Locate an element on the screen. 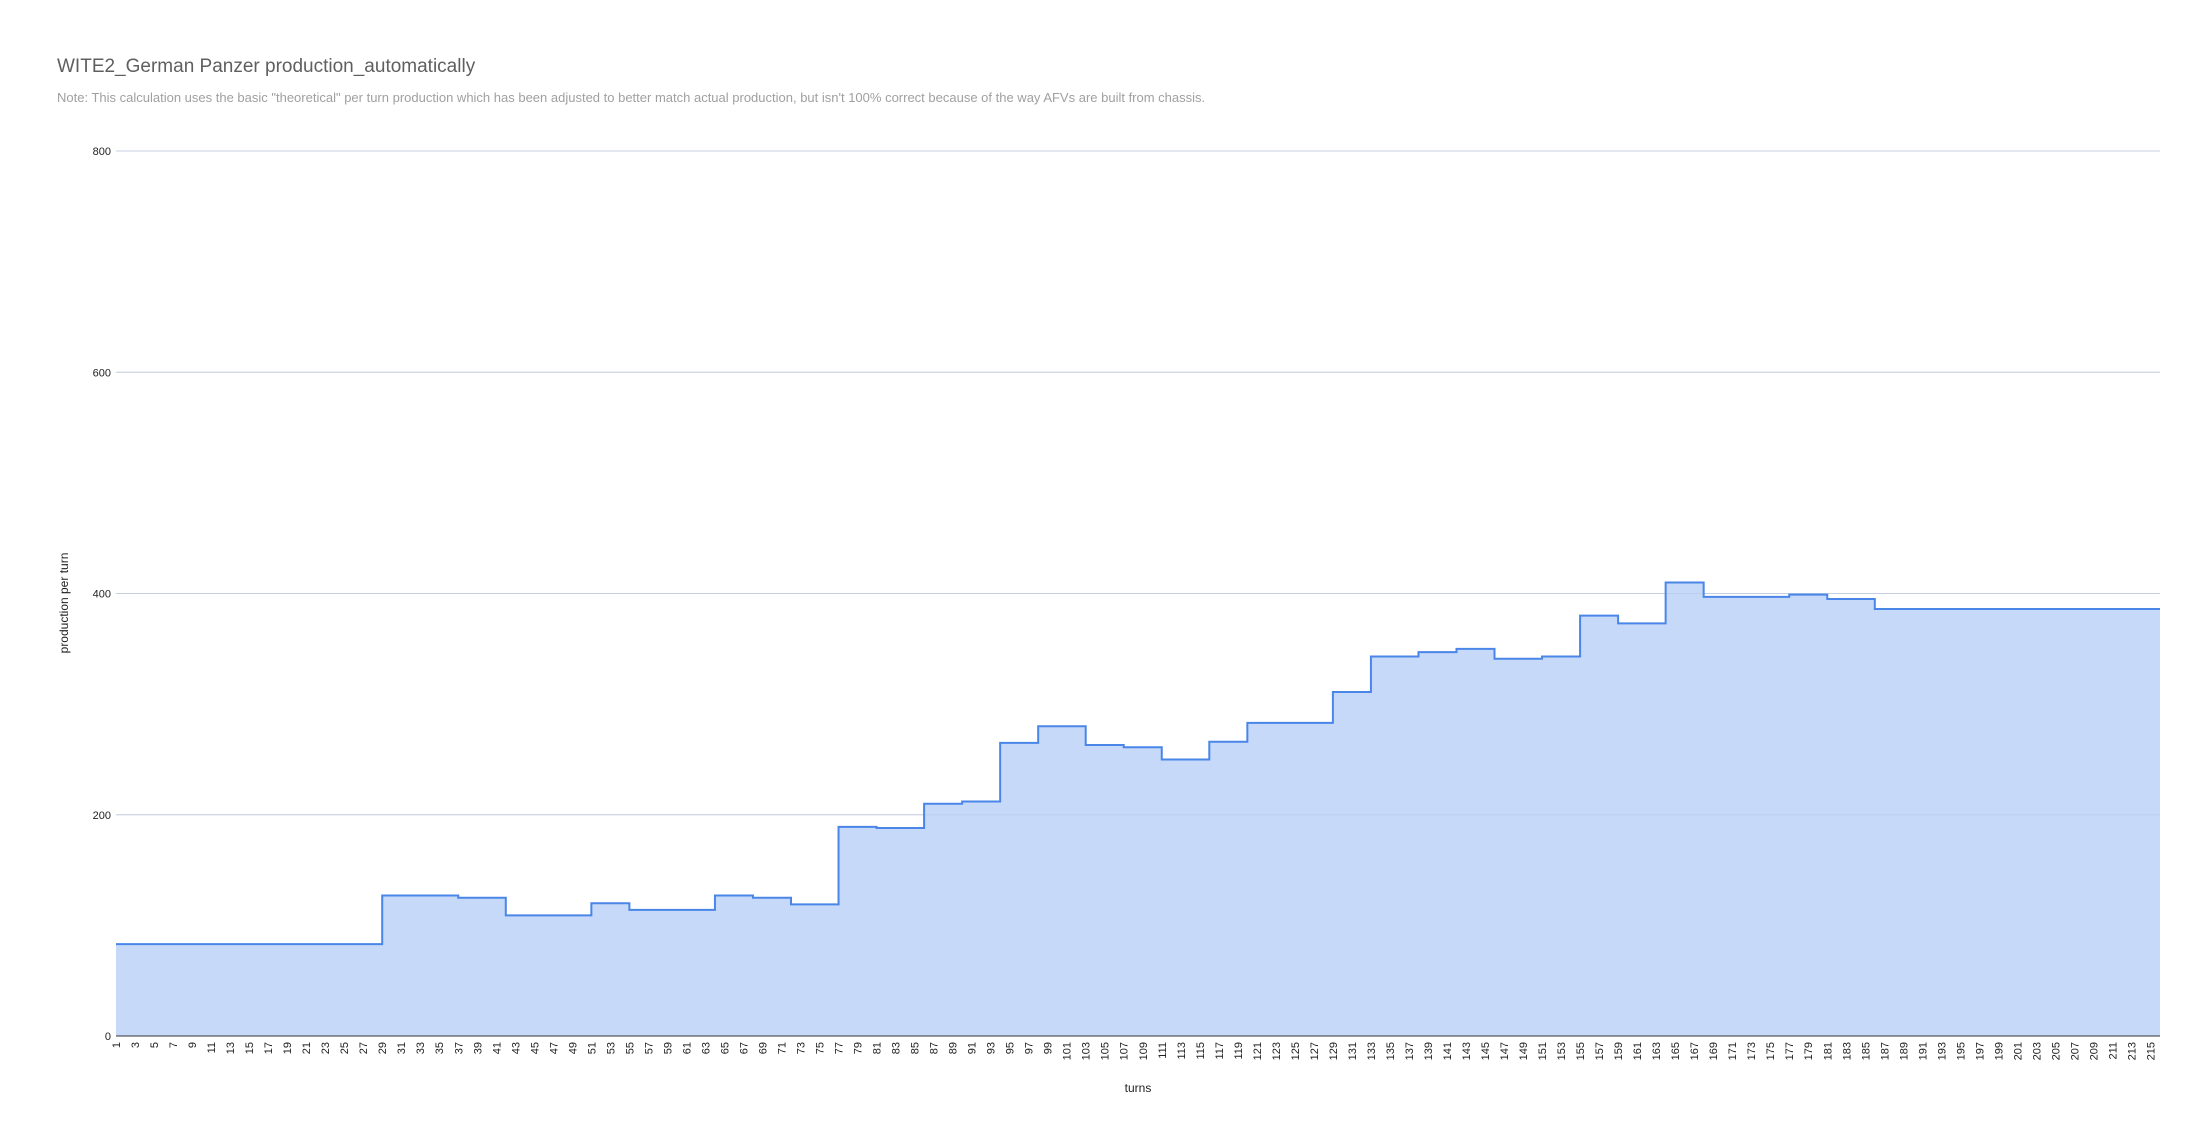 The width and height of the screenshot is (2206, 1147). x-tick-label-67: 67 is located at coordinates (744, 1048).